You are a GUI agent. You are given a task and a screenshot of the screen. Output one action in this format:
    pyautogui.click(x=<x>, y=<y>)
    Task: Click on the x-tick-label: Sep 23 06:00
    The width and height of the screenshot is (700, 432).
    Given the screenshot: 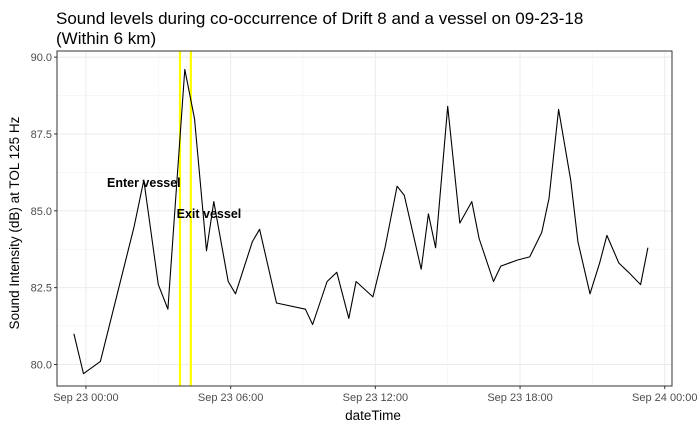 What is the action you would take?
    pyautogui.click(x=230, y=398)
    